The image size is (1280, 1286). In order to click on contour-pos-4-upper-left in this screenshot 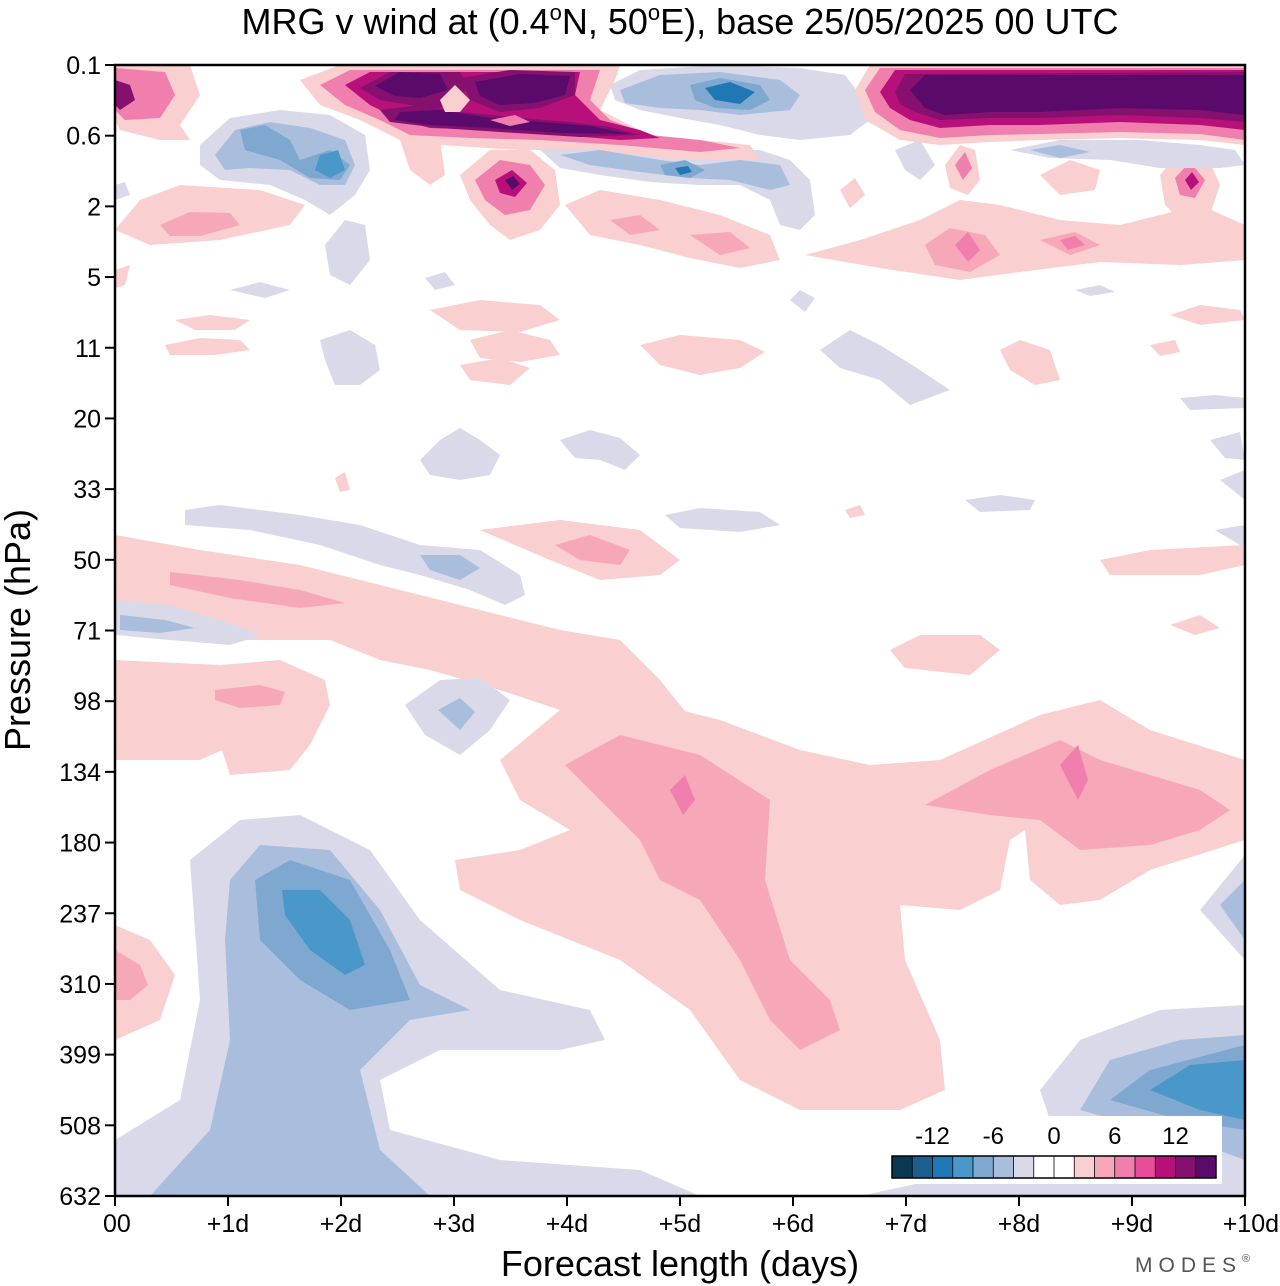, I will do `click(250, 696)`.